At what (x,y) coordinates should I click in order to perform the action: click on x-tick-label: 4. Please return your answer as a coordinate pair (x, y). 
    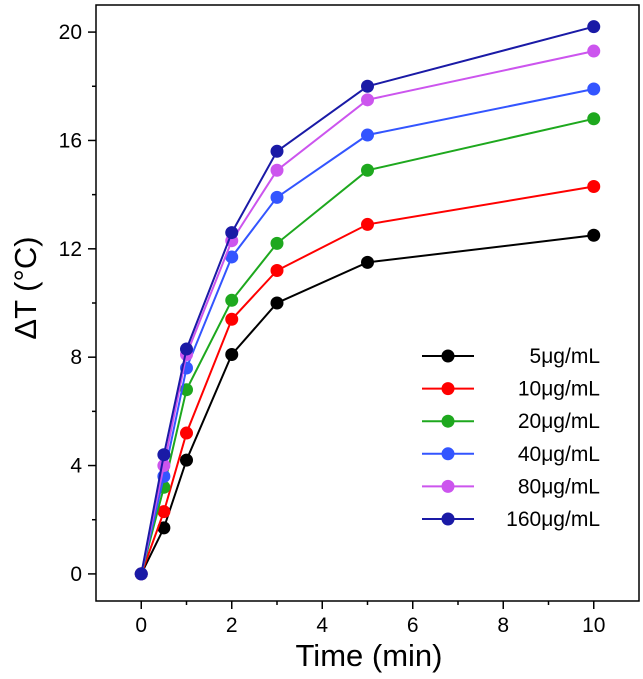
    Looking at the image, I should click on (322, 625).